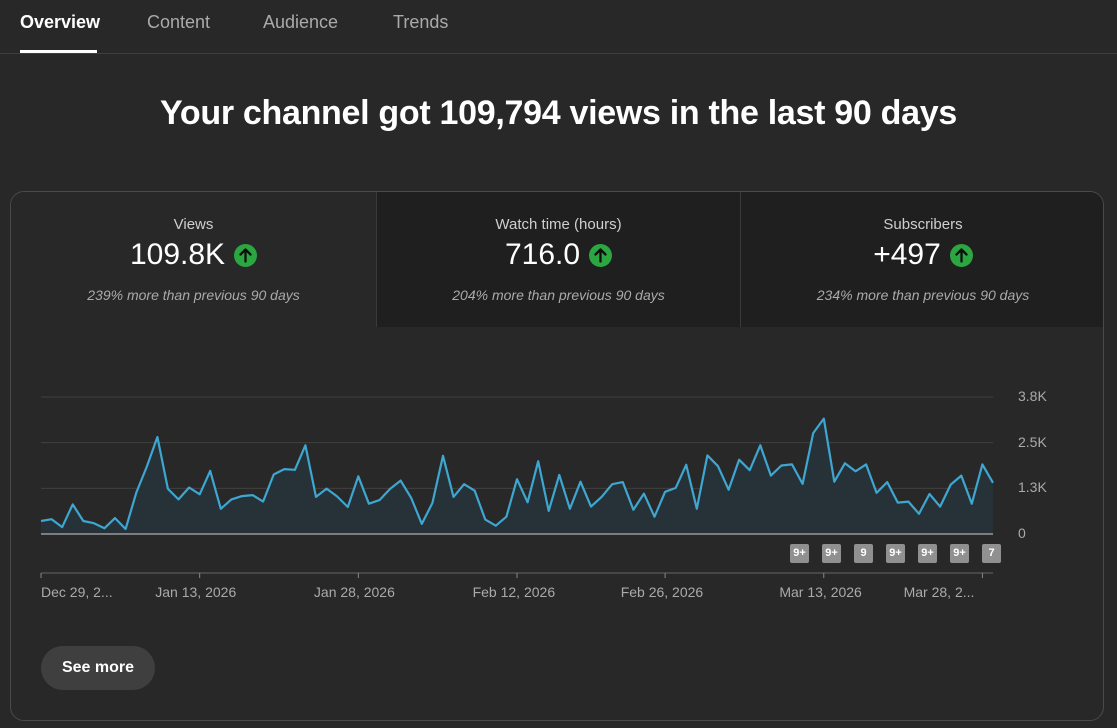 Image resolution: width=1117 pixels, height=728 pixels. I want to click on x-tick-label: Feb 12, 2026, so click(514, 592).